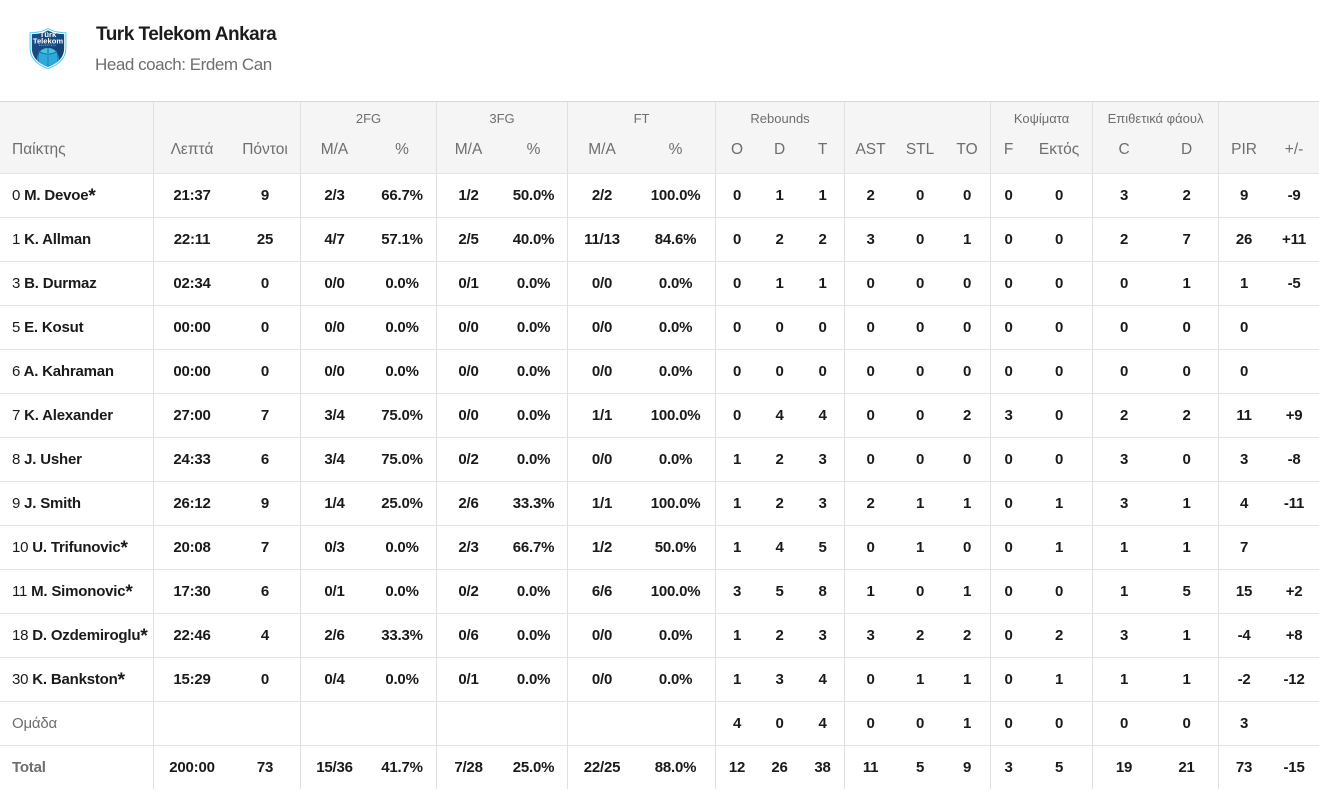  Describe the element at coordinates (48, 41) in the screenshot. I see `svg-text: Telekom` at that location.